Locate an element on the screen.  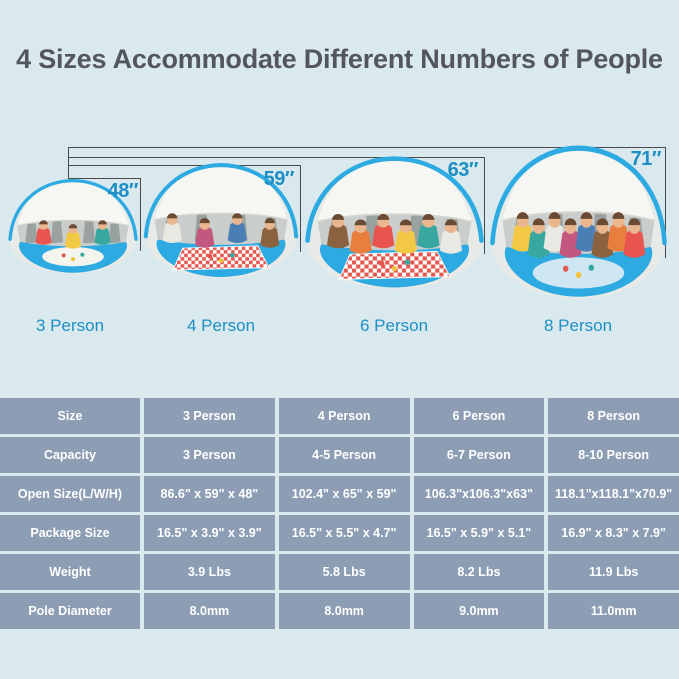
table-cell: 16.9" x 8.3" x 7.9" is located at coordinates (613, 533).